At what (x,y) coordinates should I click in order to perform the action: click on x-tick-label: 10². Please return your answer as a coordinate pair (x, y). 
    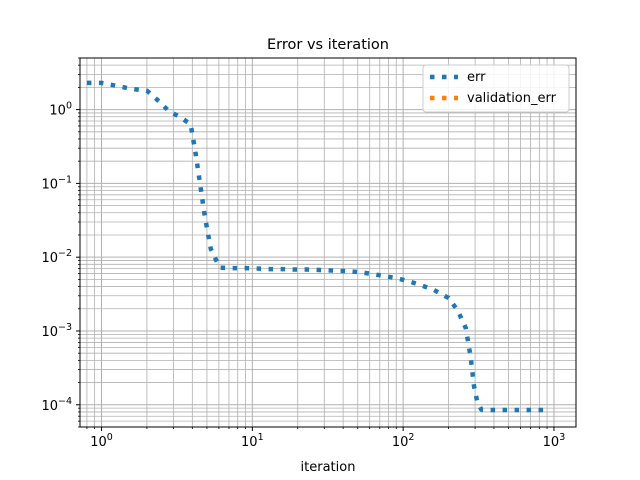
    Looking at the image, I should click on (403, 441).